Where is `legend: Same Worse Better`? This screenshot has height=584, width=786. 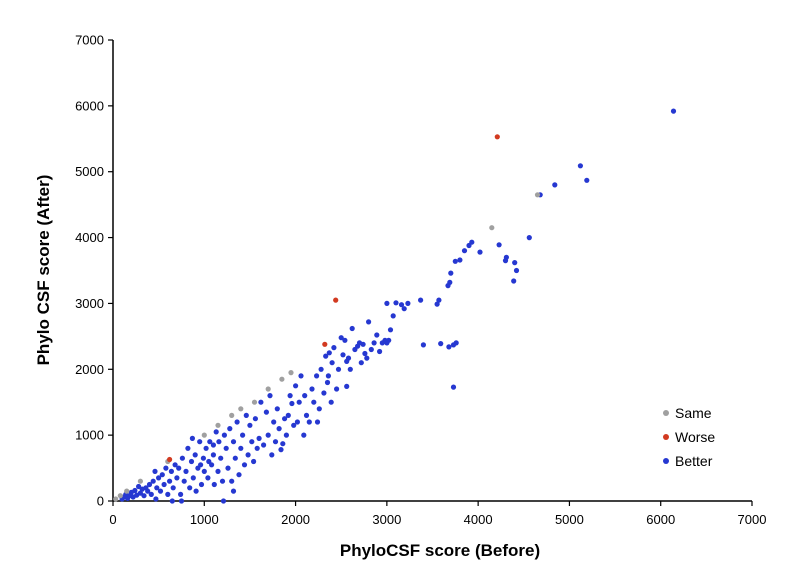
legend: Same Worse Better is located at coordinates (689, 437).